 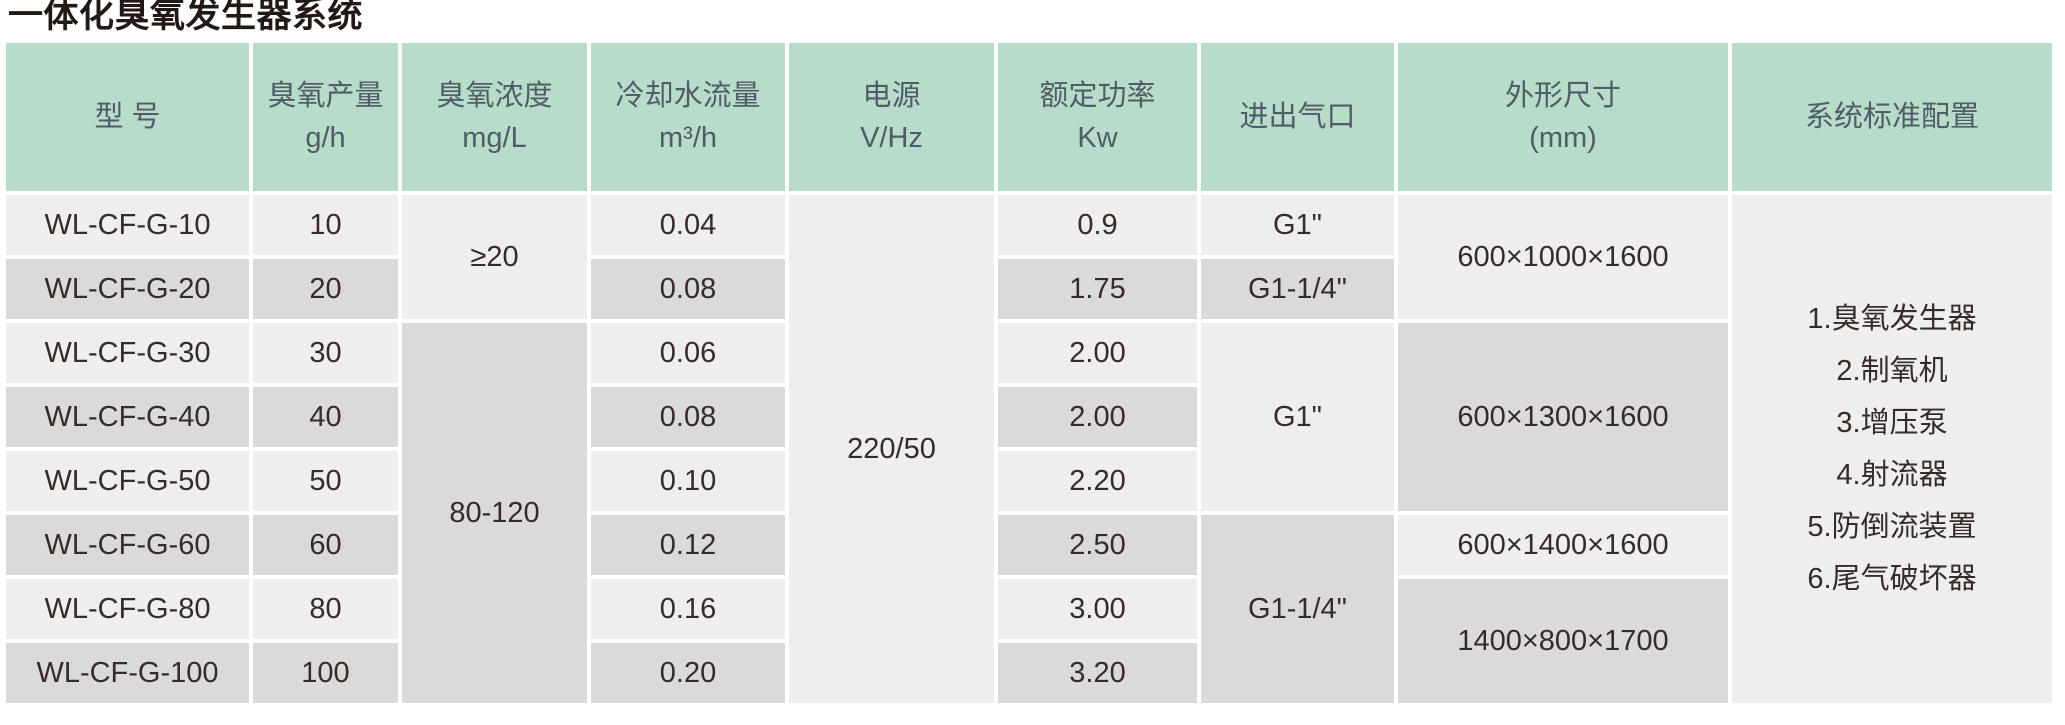 What do you see at coordinates (1297, 609) in the screenshot?
I see `cell-gas-port-merged: G1-1/4"` at bounding box center [1297, 609].